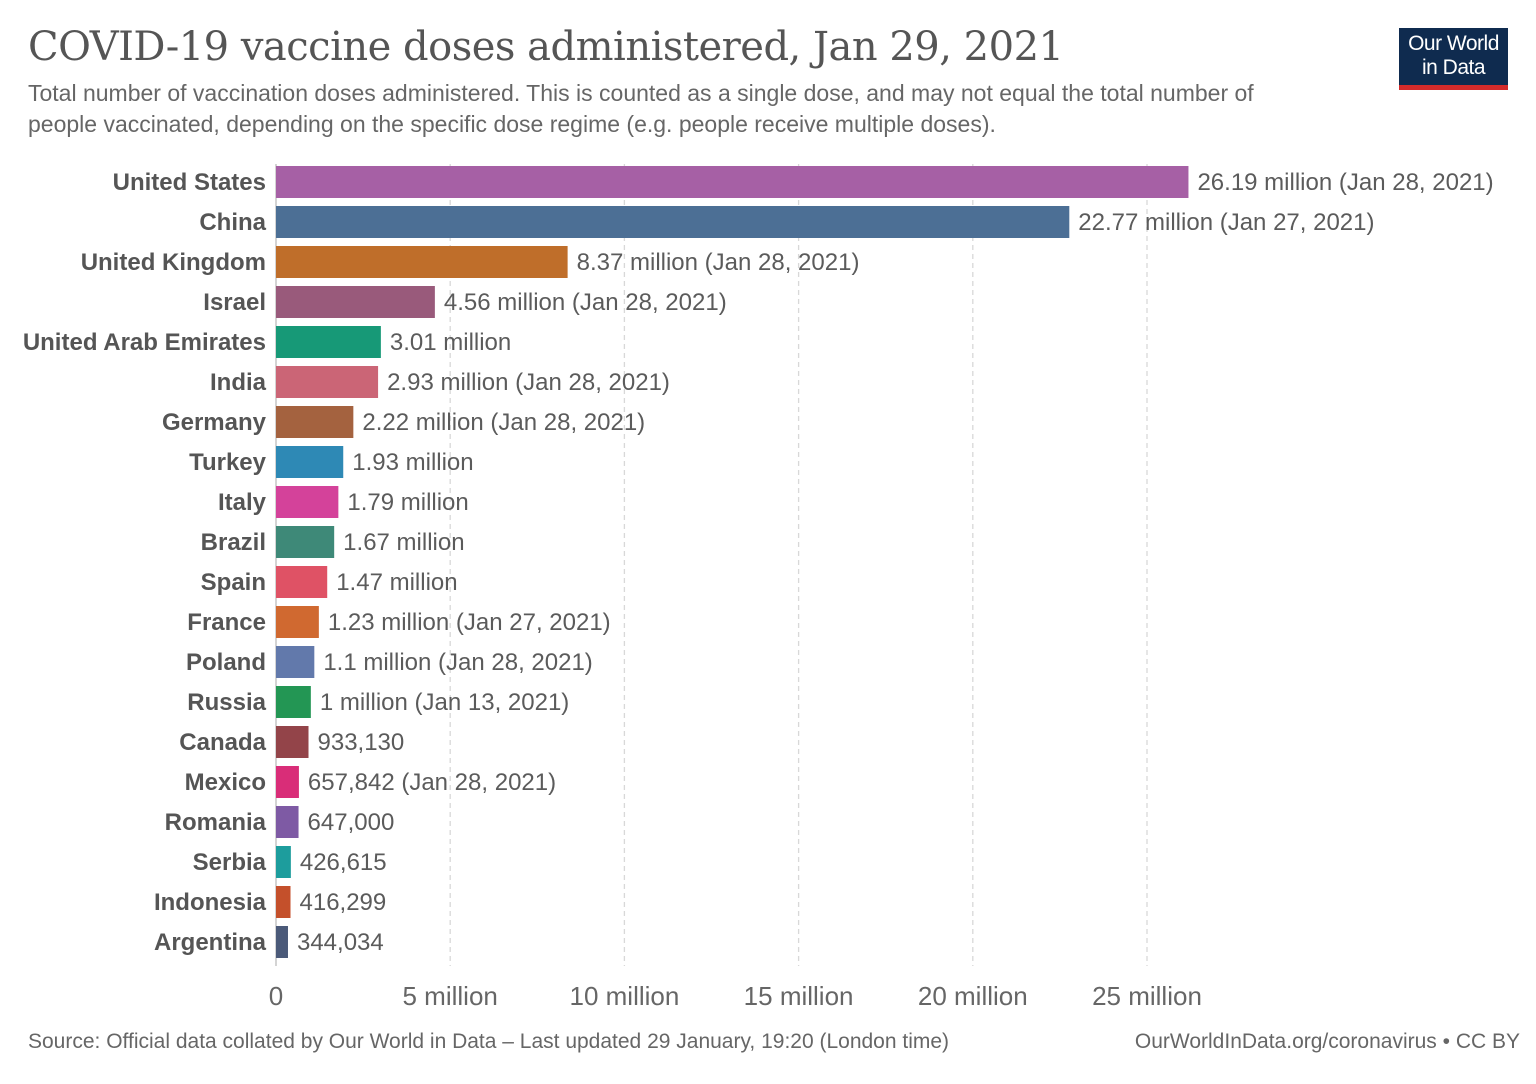 The height and width of the screenshot is (1084, 1536). I want to click on value-label: 3.01 million, so click(450, 342).